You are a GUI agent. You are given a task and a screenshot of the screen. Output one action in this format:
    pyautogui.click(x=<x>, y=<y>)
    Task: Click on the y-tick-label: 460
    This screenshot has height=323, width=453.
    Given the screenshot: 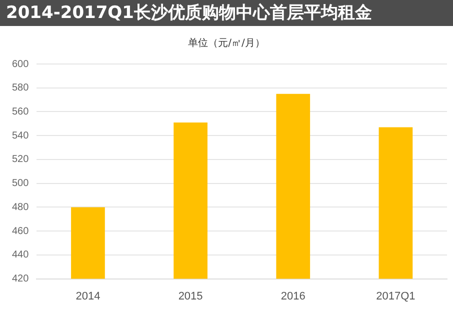 What is the action you would take?
    pyautogui.click(x=21, y=231)
    